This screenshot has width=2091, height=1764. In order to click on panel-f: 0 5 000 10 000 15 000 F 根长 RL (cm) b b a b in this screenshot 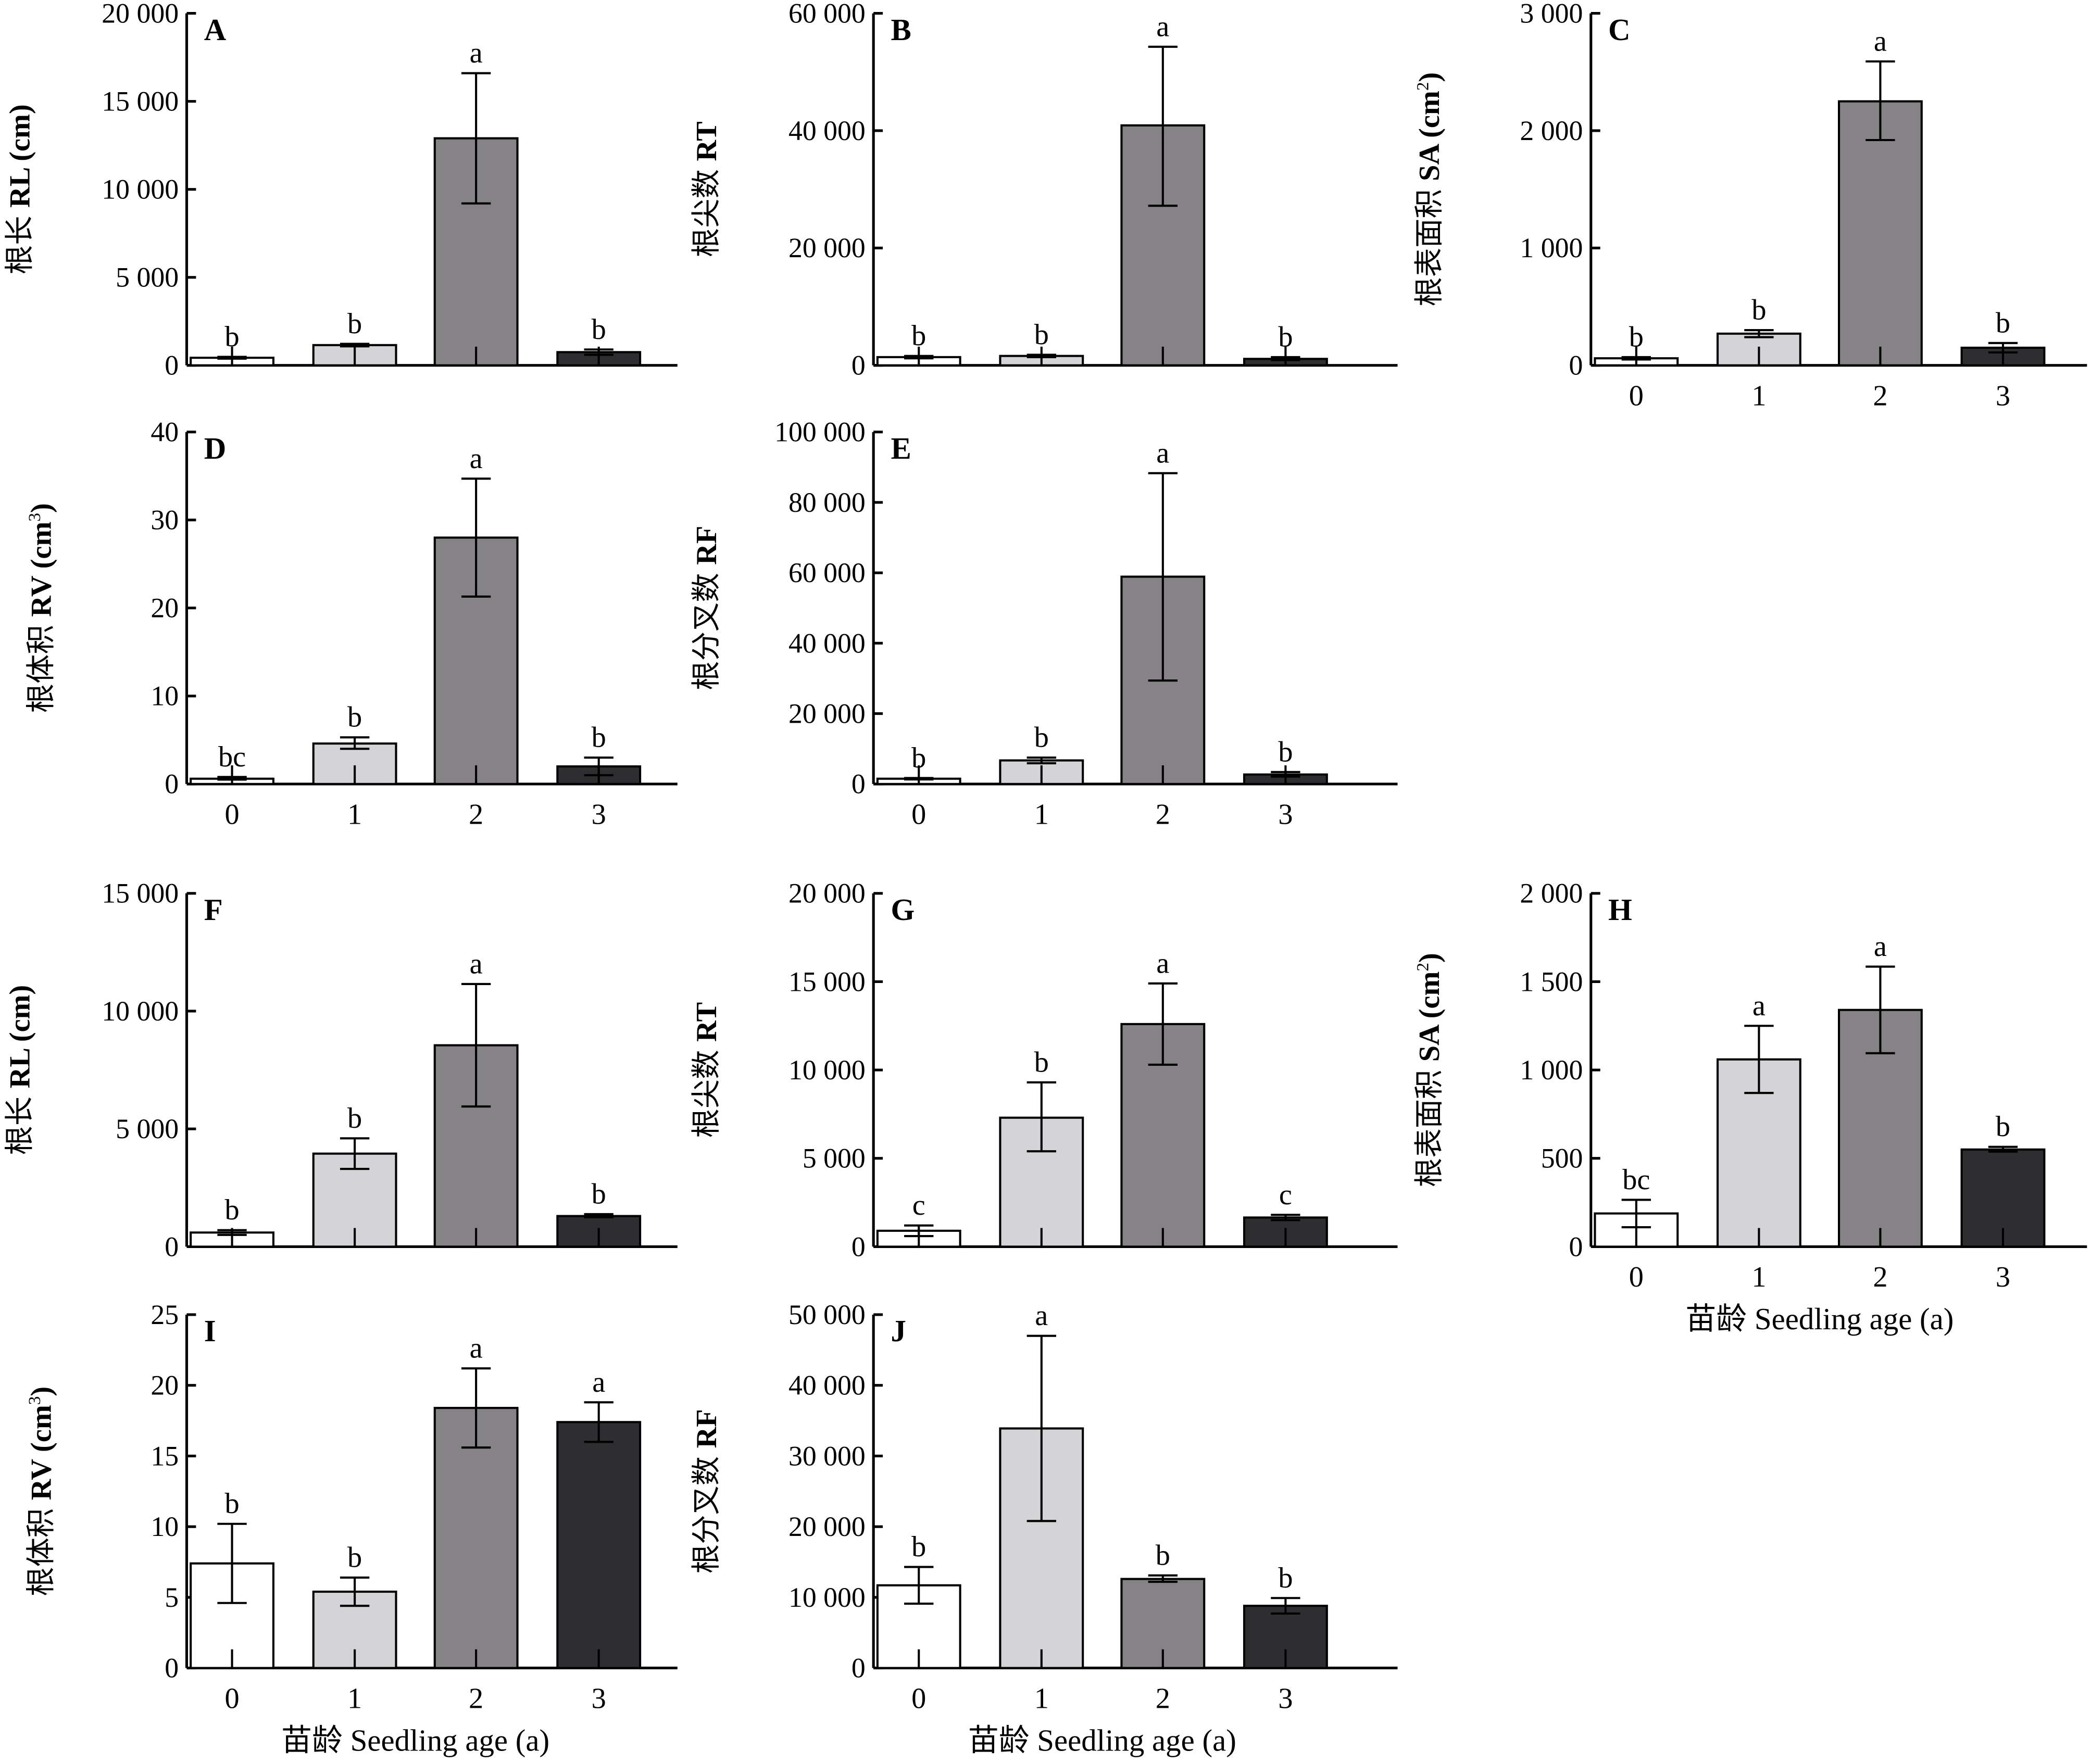, I will do `click(341, 1070)`.